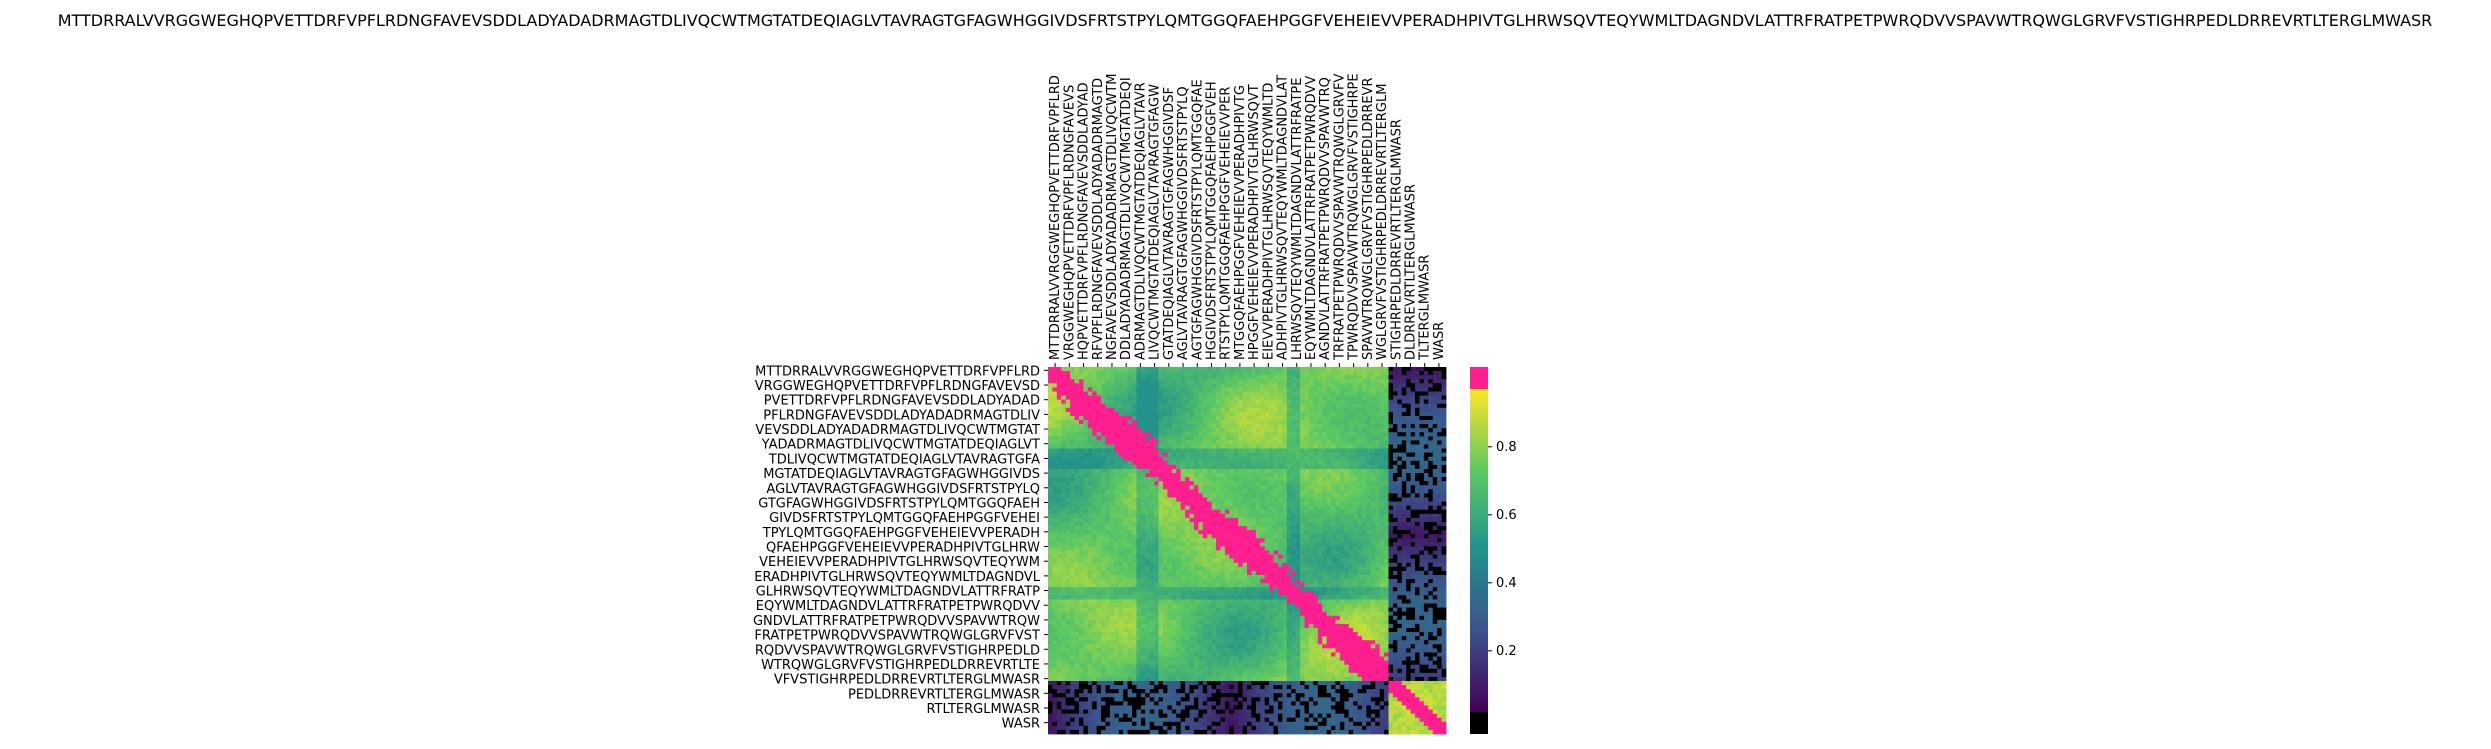  What do you see at coordinates (904, 459) in the screenshot?
I see `y-tick-label: TDLIVQCWTMGTATDEQIAGLVTAVRAGTGFA` at bounding box center [904, 459].